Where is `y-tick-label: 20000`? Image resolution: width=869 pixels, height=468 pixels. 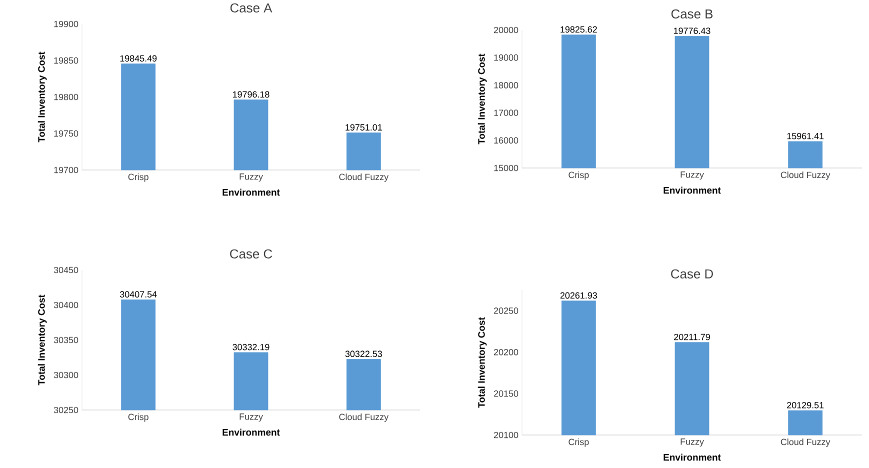
y-tick-label: 20000 is located at coordinates (506, 30).